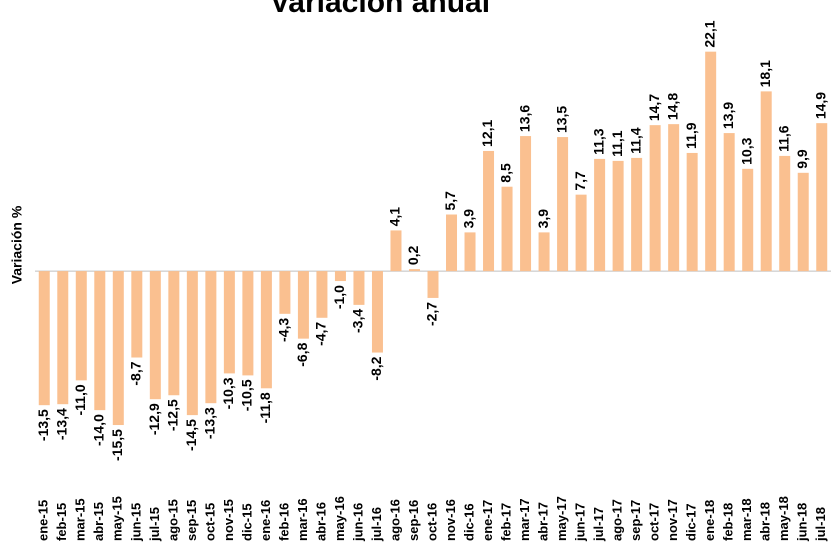  Describe the element at coordinates (487, 520) in the screenshot. I see `x-tick-label: ene-17` at that location.